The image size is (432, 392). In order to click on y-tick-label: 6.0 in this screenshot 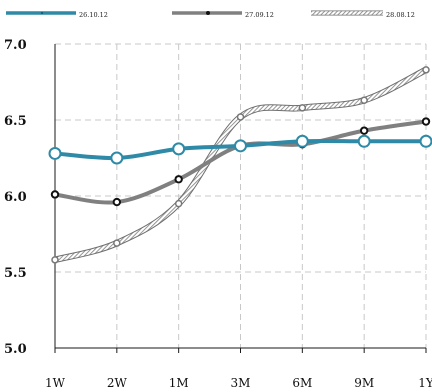, I will do `click(15, 197)`.